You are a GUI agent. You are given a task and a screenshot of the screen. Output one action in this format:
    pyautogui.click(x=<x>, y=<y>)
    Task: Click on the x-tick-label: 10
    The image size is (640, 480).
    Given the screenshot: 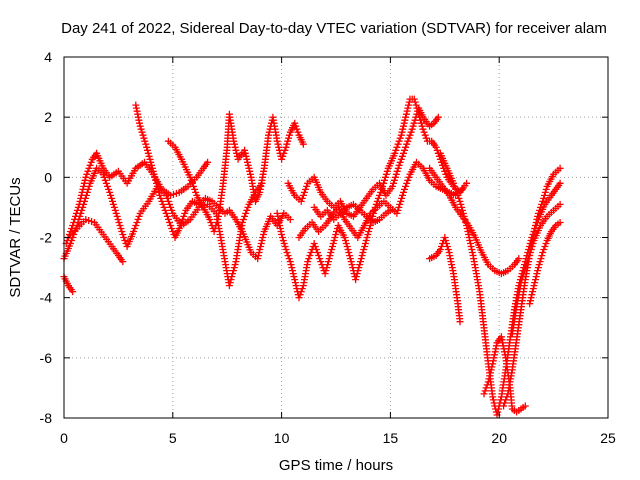 What is the action you would take?
    pyautogui.click(x=282, y=438)
    